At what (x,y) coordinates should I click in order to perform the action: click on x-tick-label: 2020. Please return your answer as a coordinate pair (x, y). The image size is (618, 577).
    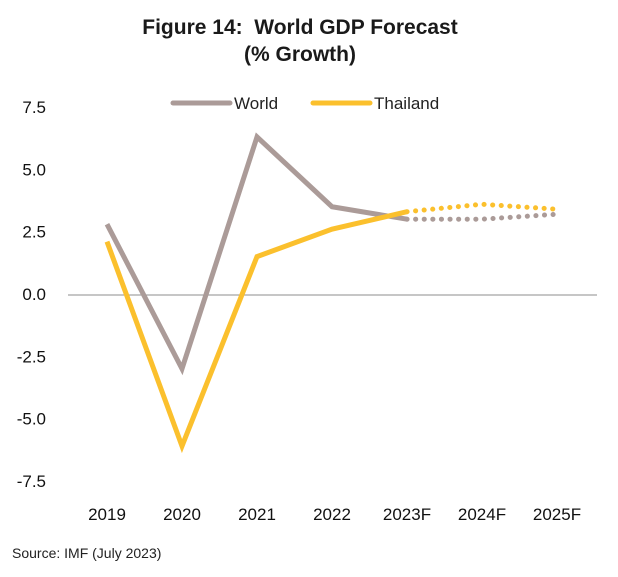
    Looking at the image, I should click on (182, 514).